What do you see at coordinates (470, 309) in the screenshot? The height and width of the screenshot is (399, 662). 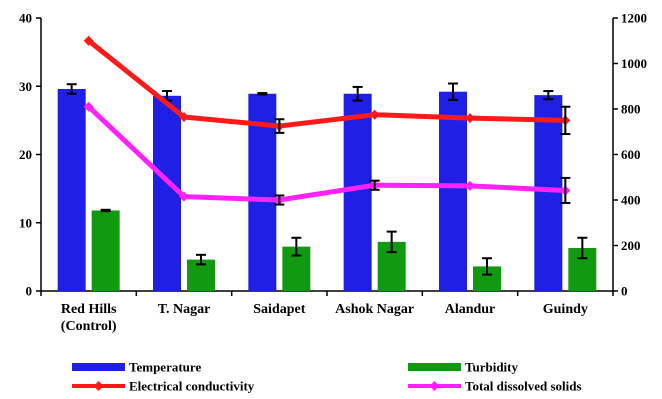 I see `category-label: Alandur` at bounding box center [470, 309].